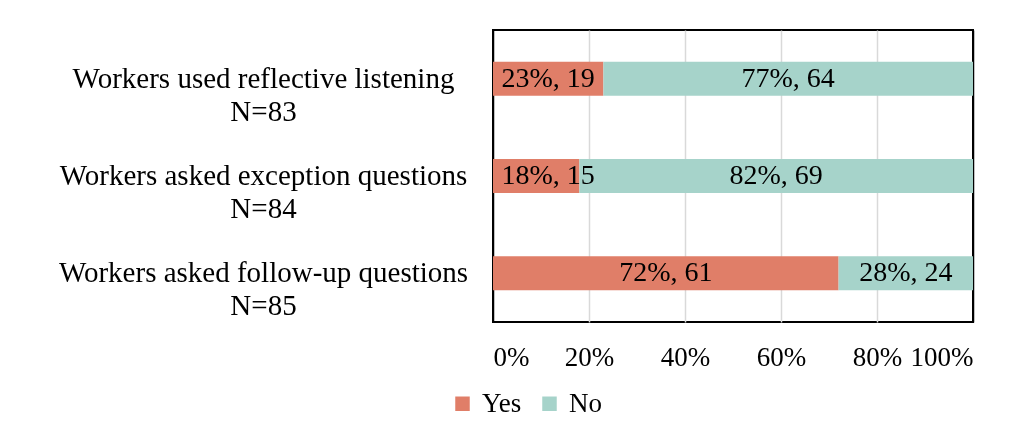  I want to click on data-label: 28%, 24, so click(906, 272).